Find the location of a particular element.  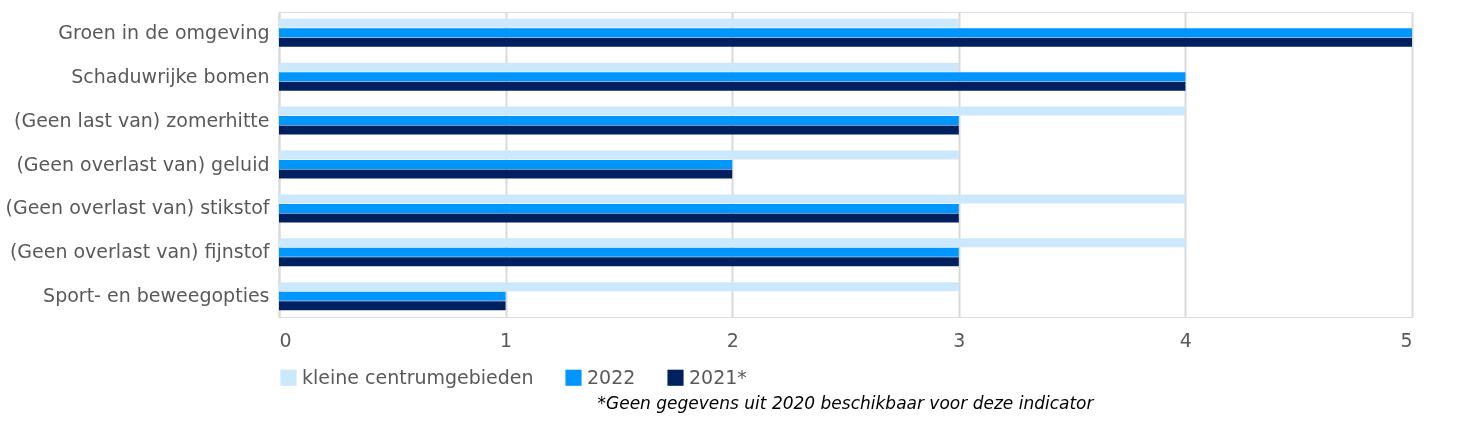

y-tick-label: Sport- en beweegopties is located at coordinates (156, 295).